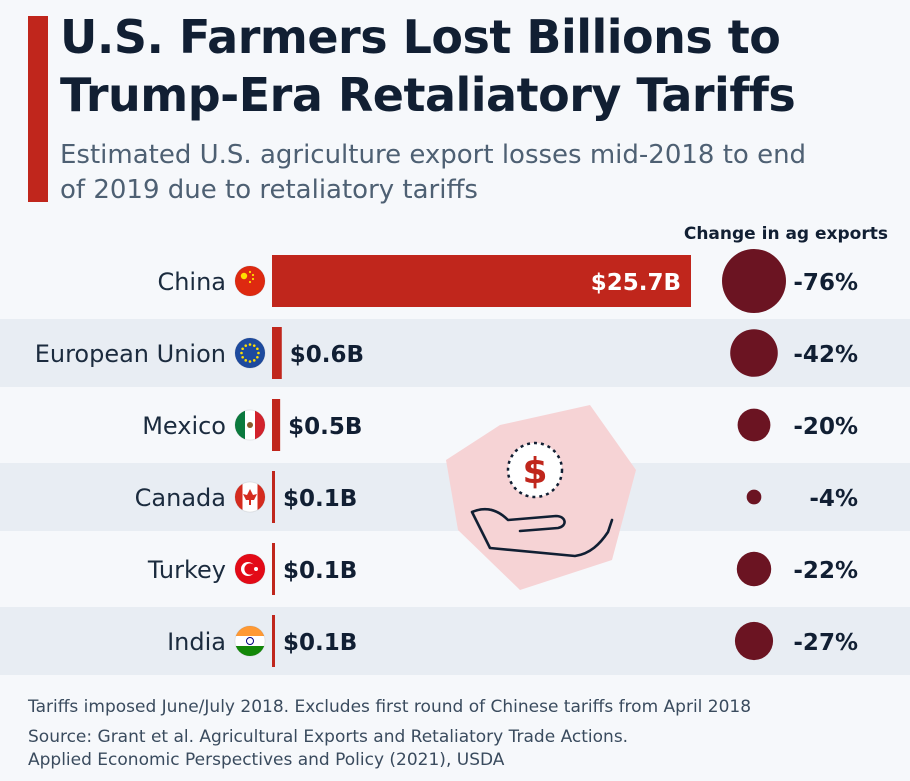 This screenshot has width=910, height=781. Describe the element at coordinates (754, 641) in the screenshot. I see `bubble-india` at that location.